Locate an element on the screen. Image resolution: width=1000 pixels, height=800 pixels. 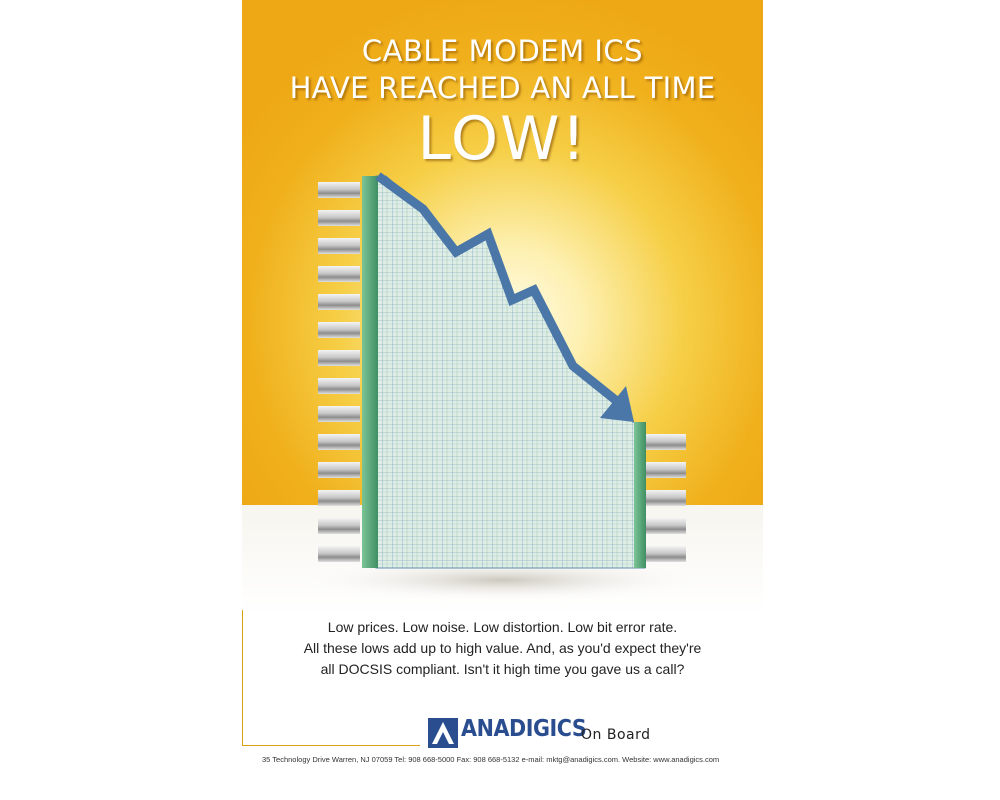
down-trend-arrow is located at coordinates (504, 297).